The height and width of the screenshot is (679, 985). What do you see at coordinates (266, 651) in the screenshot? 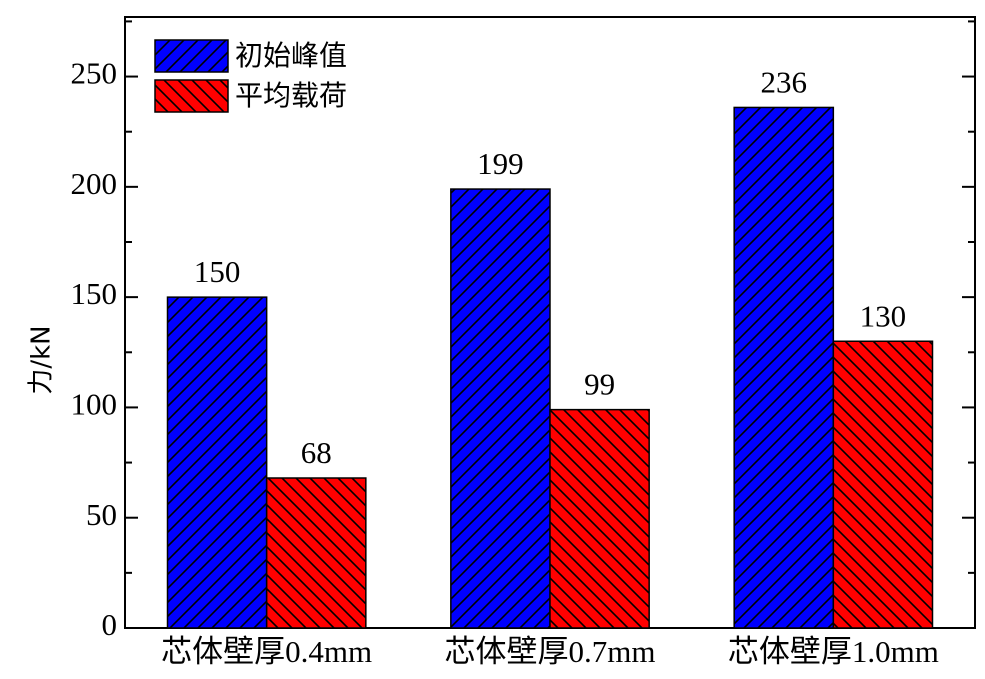
I see `x-tick-label: 芯体壁厚0.4mm` at bounding box center [266, 651].